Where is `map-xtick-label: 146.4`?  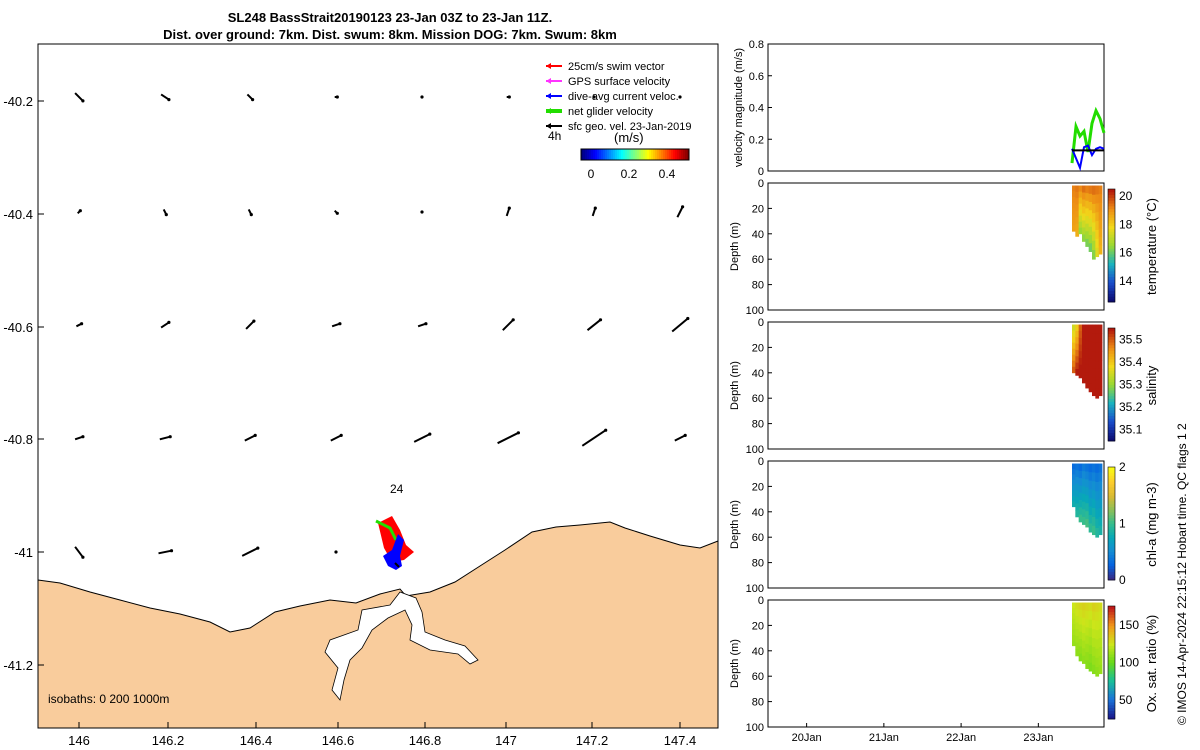 map-xtick-label: 146.4 is located at coordinates (256, 740).